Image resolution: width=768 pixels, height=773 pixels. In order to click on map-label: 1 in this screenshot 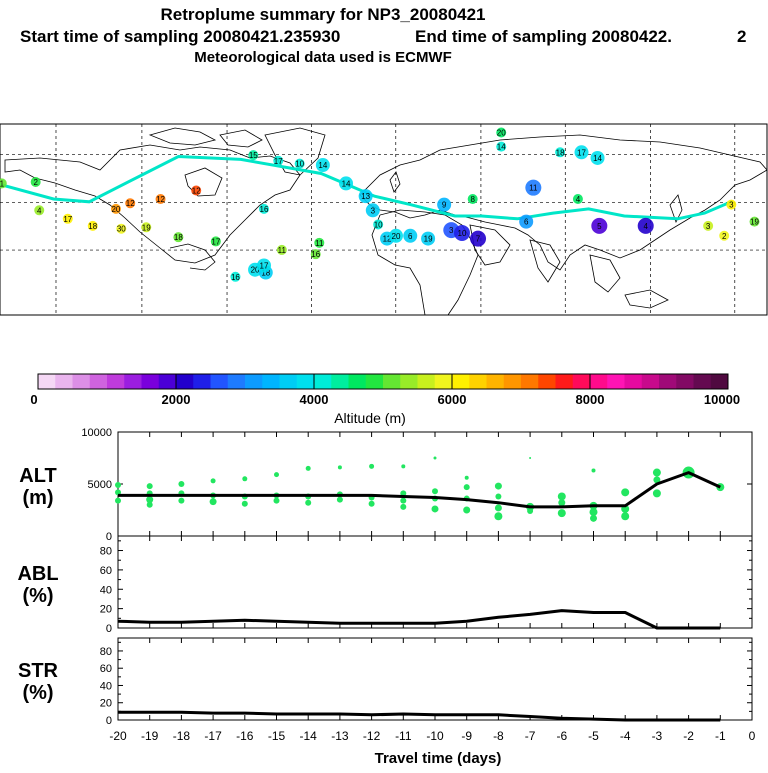, I will do `click(3, 183)`.